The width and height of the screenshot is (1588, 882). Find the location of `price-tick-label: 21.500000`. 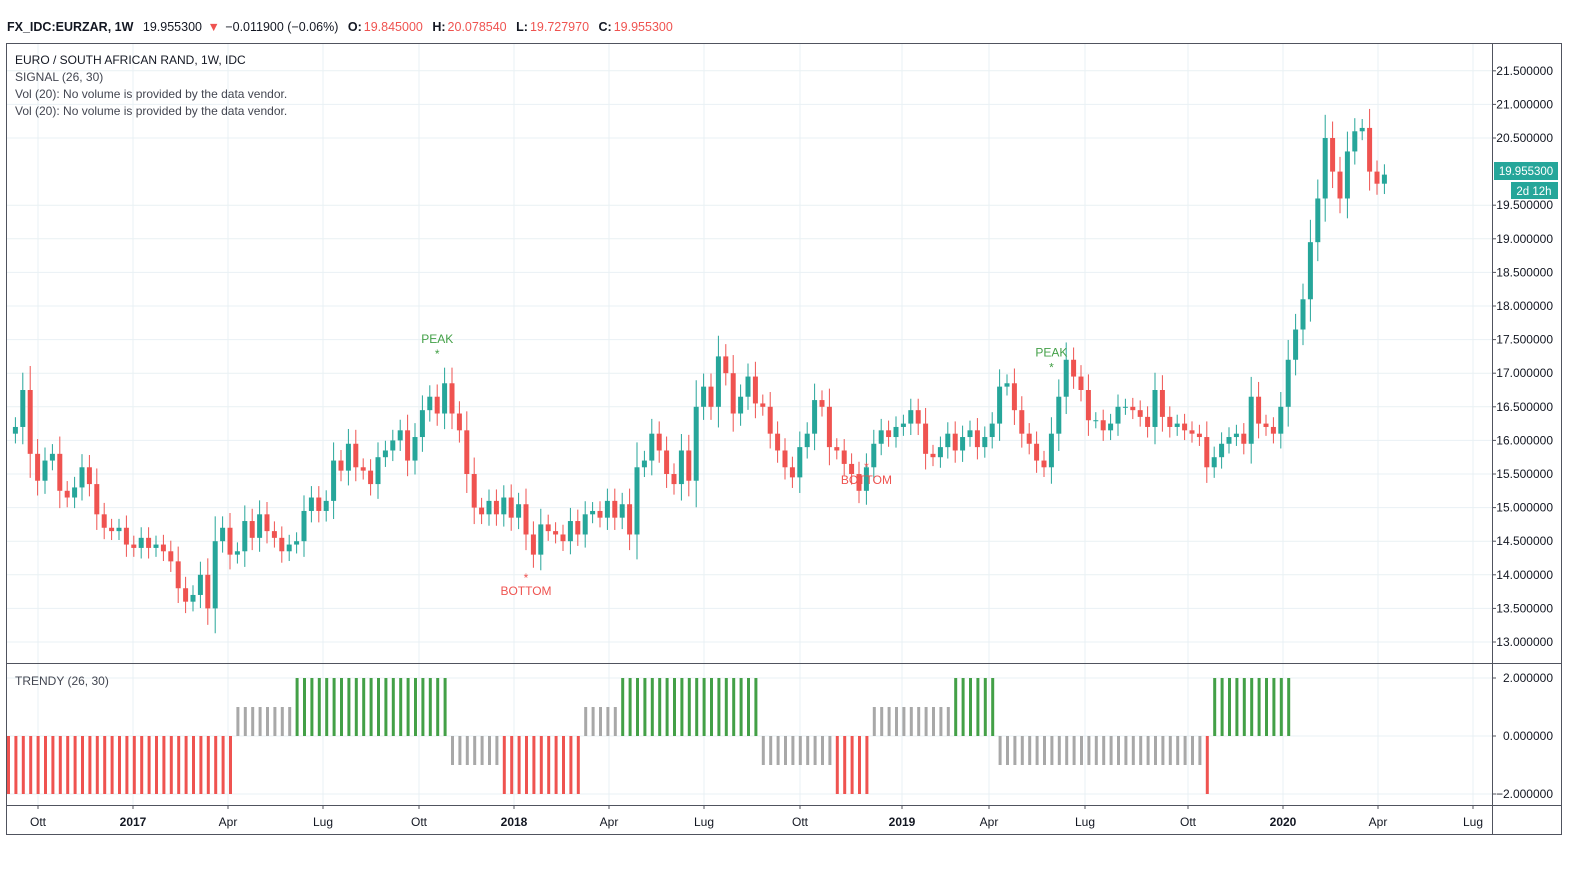

price-tick-label: 21.500000 is located at coordinates (1524, 71).